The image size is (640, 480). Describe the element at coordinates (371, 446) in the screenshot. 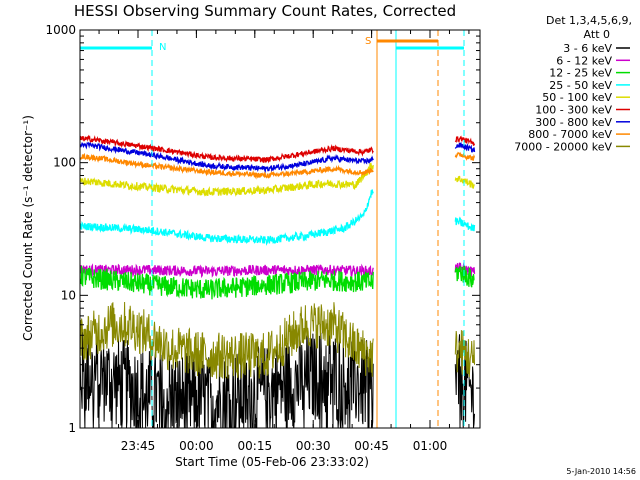

I see `x-tick-label: 00:45` at that location.